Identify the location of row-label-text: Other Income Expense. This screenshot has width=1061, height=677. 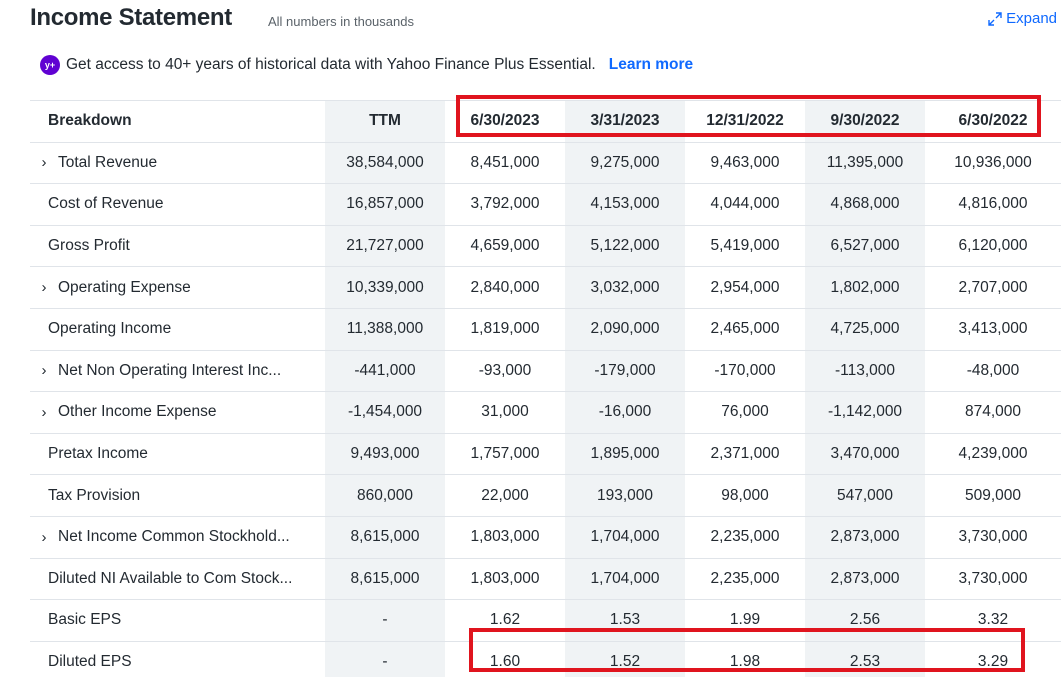
(137, 412).